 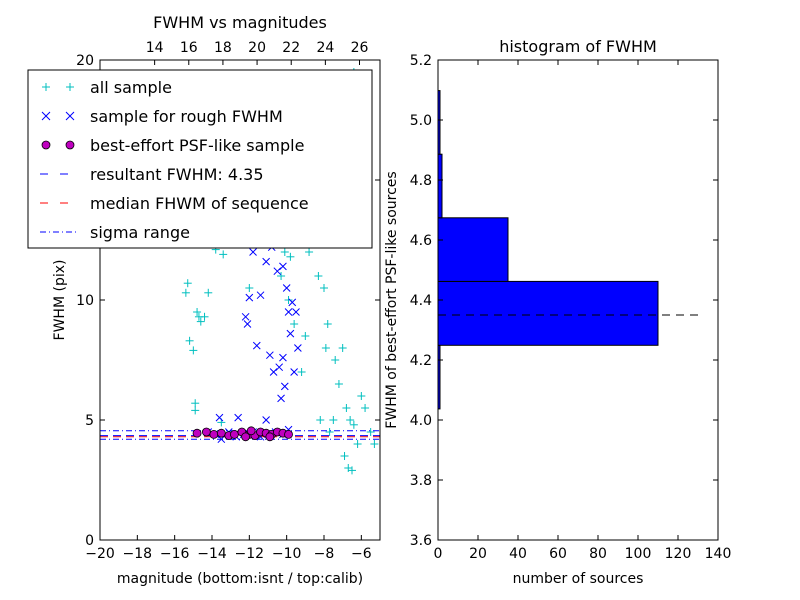 What do you see at coordinates (100, 554) in the screenshot?
I see `scatter-x-tick-label: −20` at bounding box center [100, 554].